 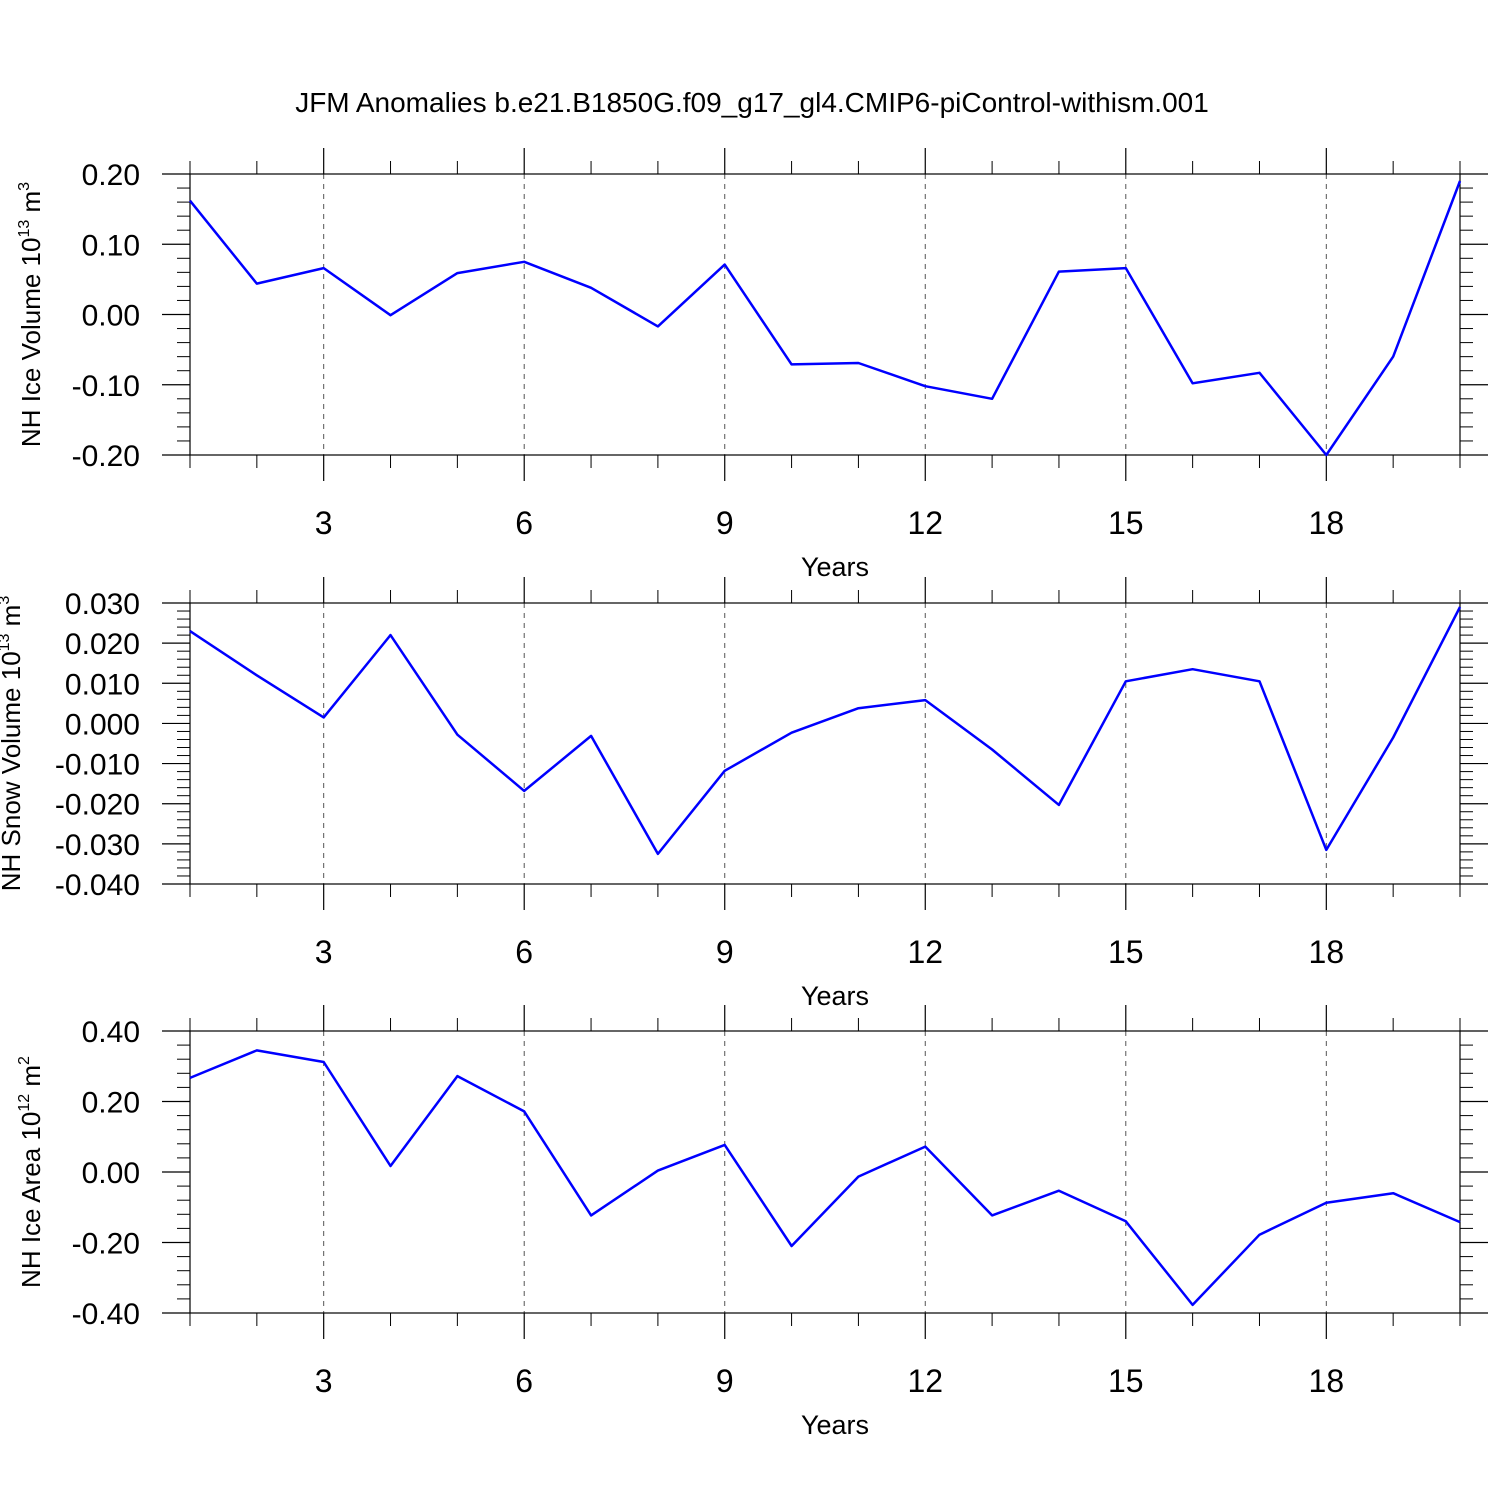 I want to click on y-tick-label: -0.020, so click(x=97, y=805).